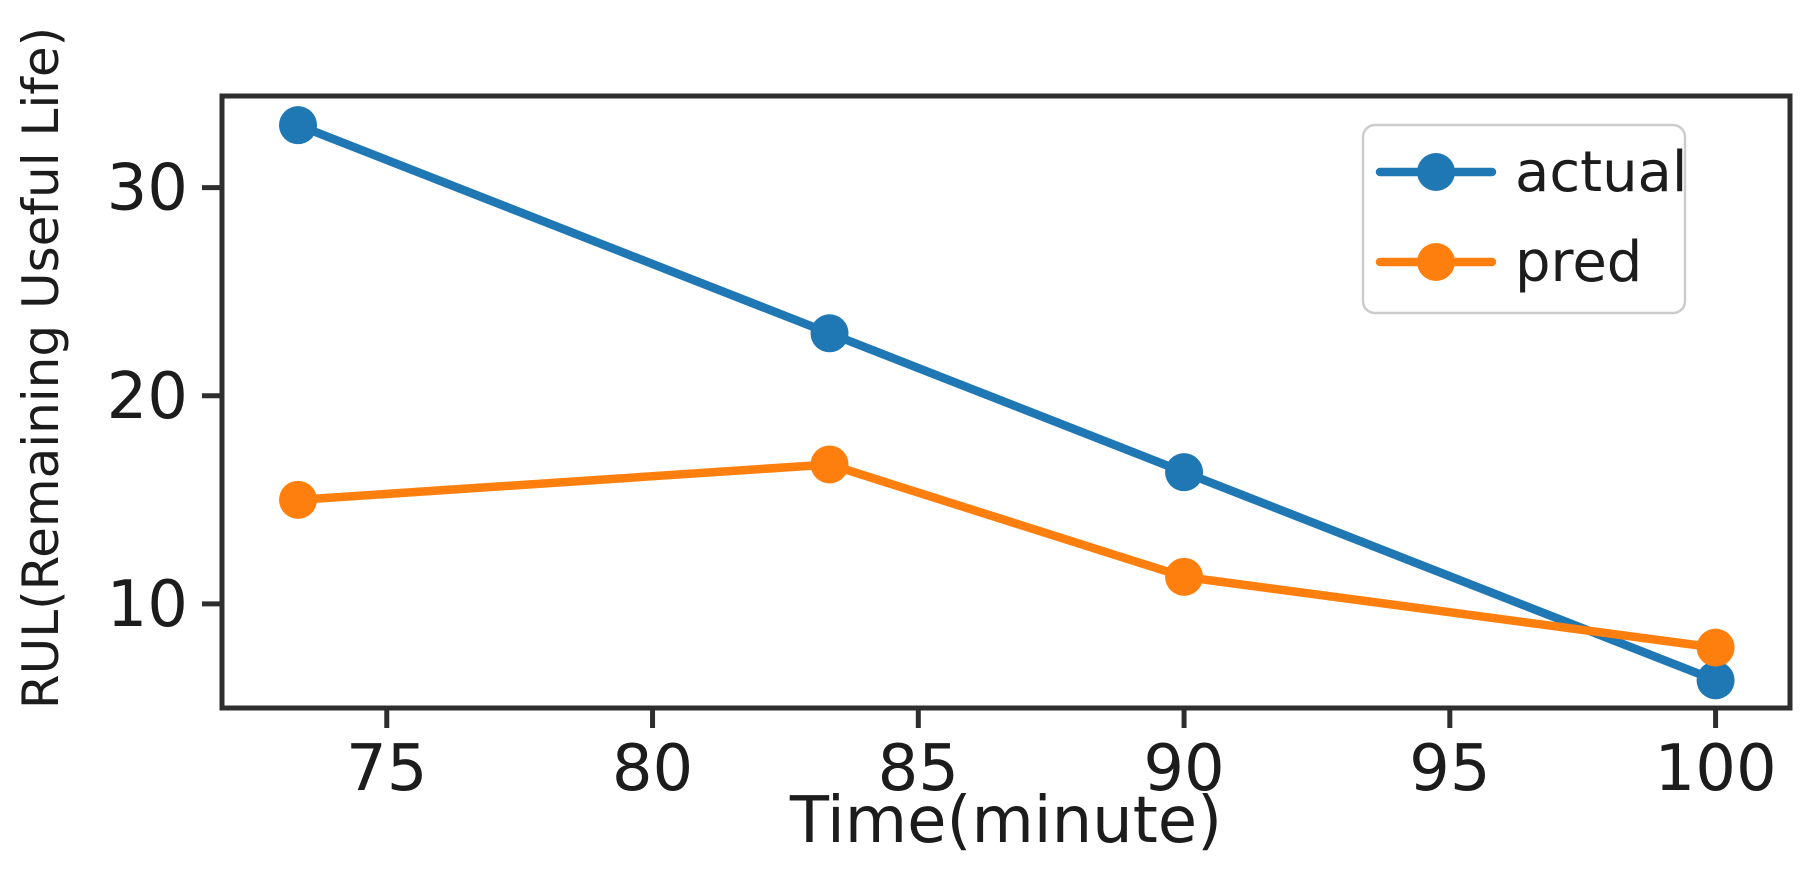 Image resolution: width=1810 pixels, height=884 pixels. Describe the element at coordinates (1449, 769) in the screenshot. I see `x-tick-label: 95` at that location.